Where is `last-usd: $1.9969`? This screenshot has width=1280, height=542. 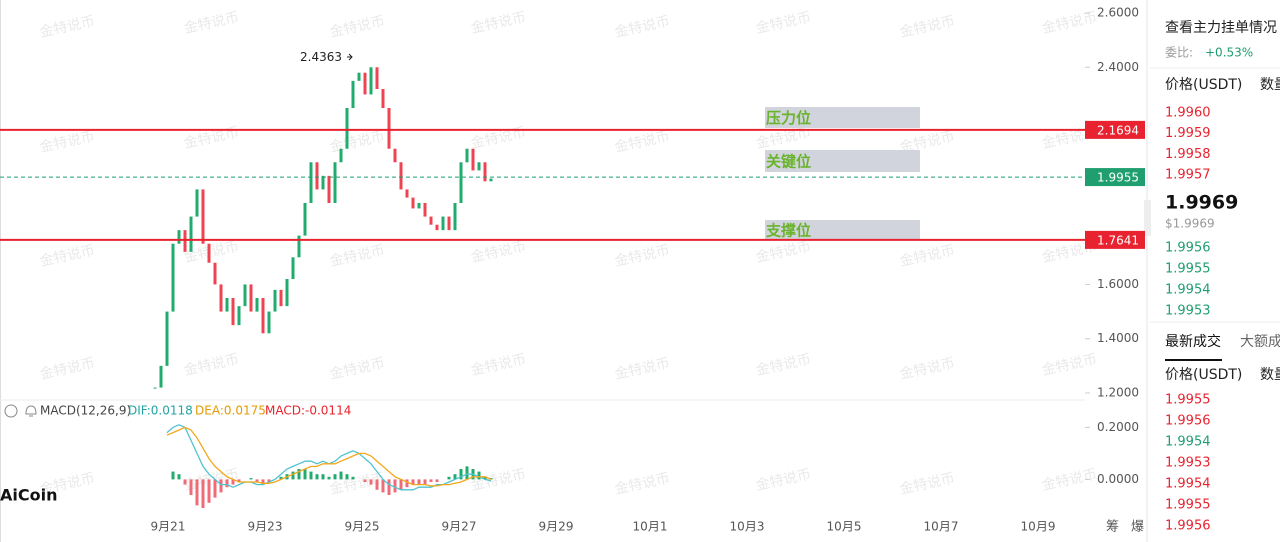
last-usd: $1.9969 is located at coordinates (1190, 224).